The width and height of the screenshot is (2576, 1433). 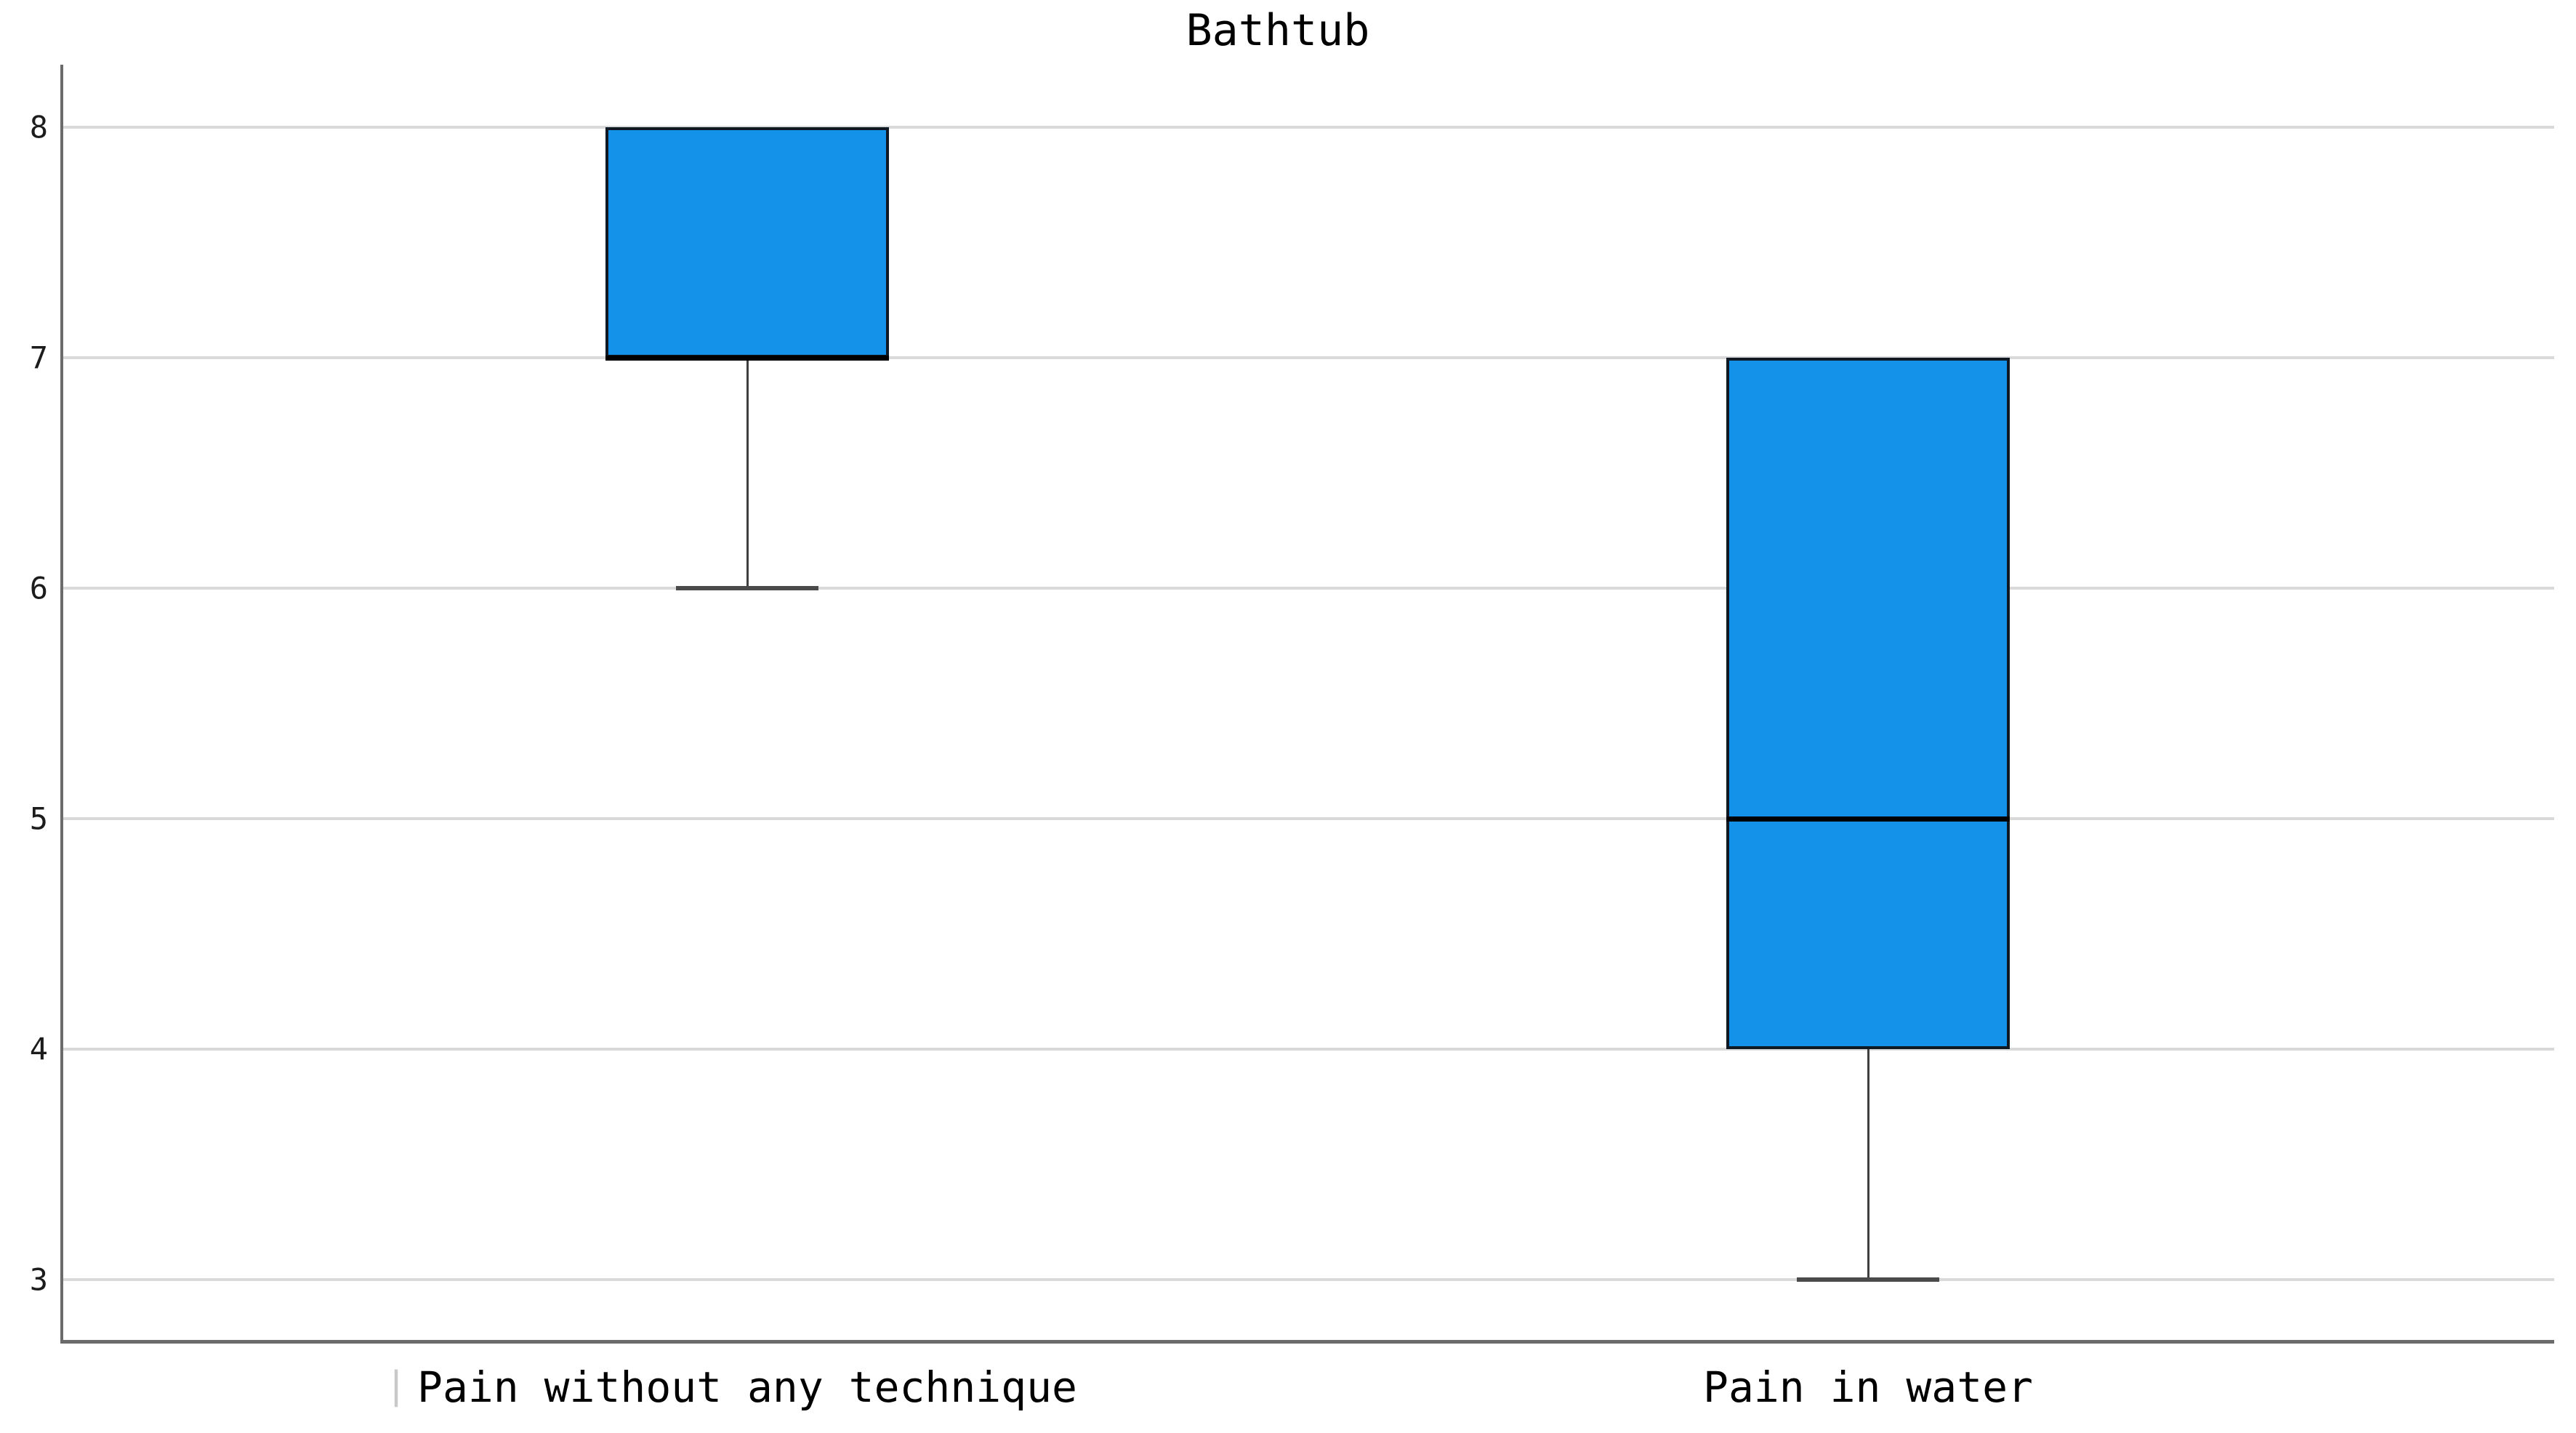 I want to click on y-tick-label: 6, so click(x=38, y=588).